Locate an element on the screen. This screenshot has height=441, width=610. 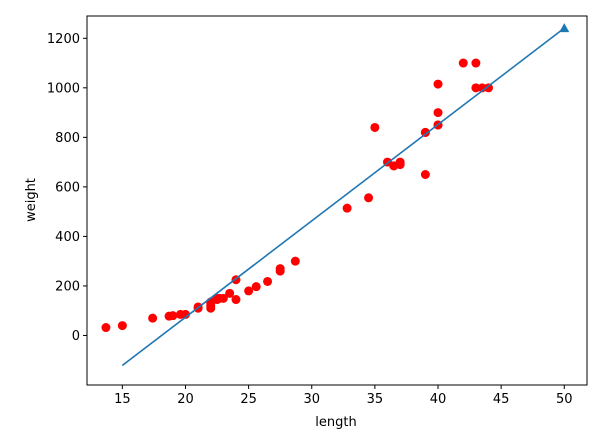
x-tick-label: 25 is located at coordinates (248, 399).